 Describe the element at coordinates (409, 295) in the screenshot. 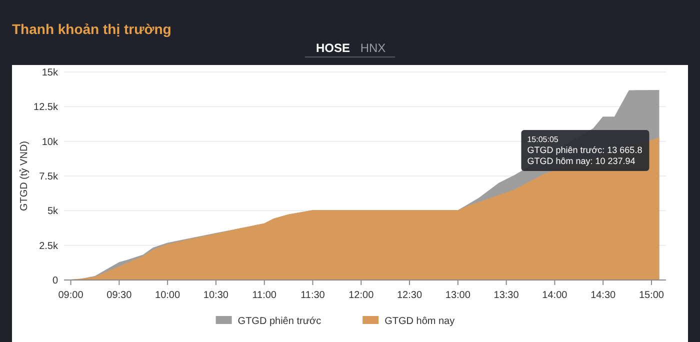

I see `x-tick-label: 12:30` at that location.